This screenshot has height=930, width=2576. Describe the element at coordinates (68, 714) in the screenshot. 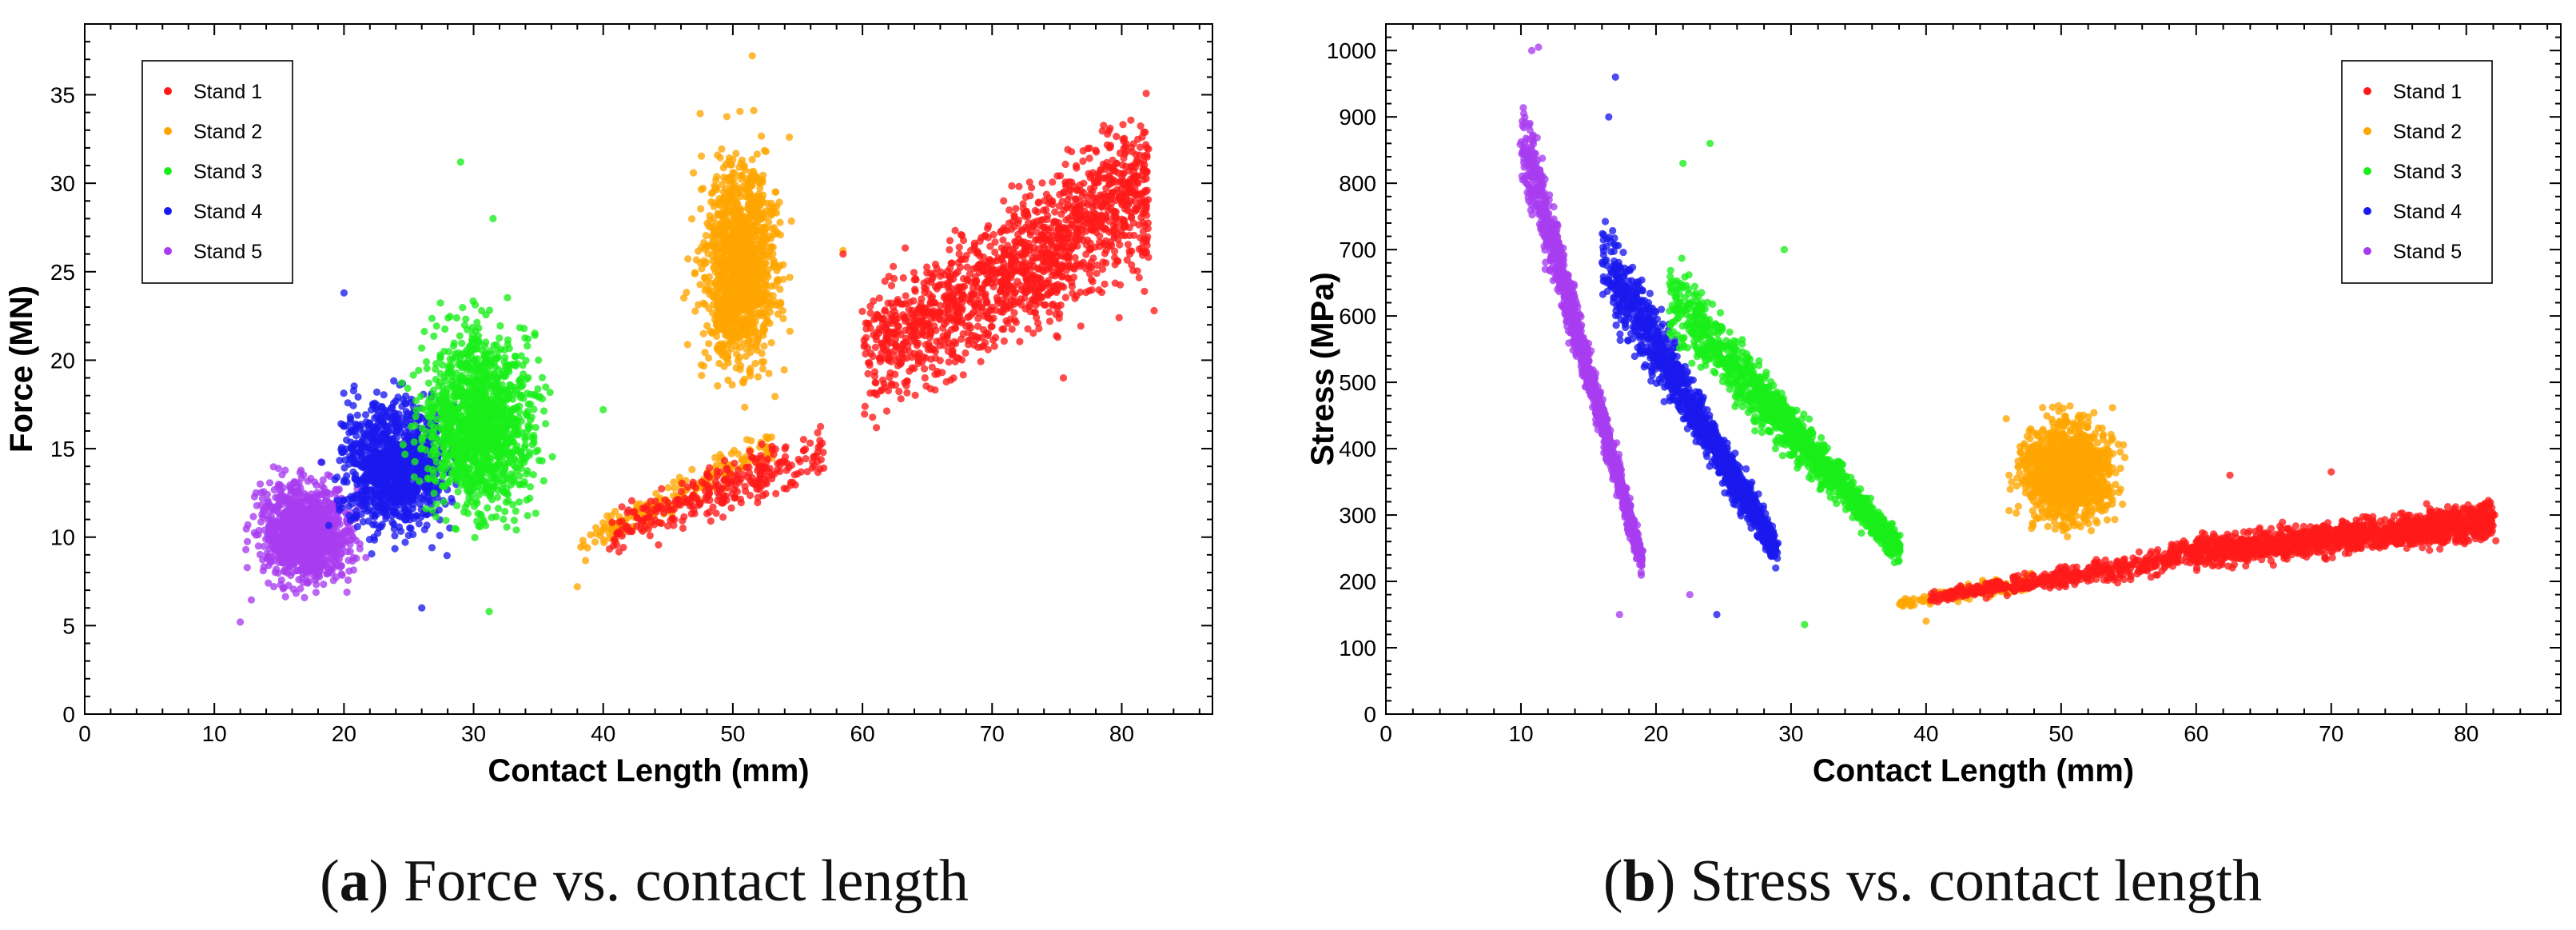

I see `y-tick-label: 0` at that location.